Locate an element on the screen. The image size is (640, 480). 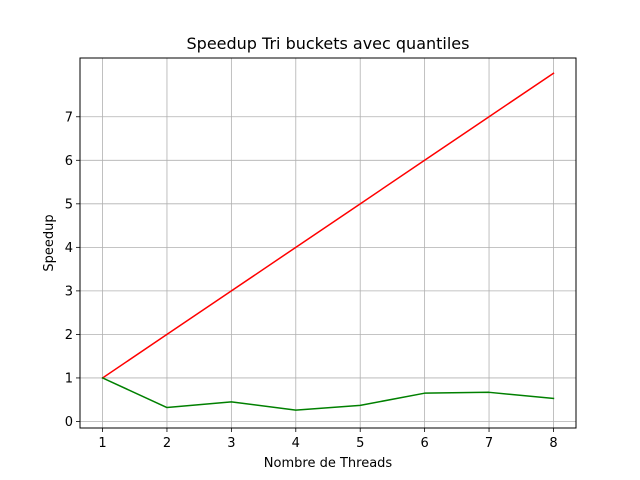
x-axis-ticks: 1 2 3 4 5 6 7 8 is located at coordinates (328, 439).